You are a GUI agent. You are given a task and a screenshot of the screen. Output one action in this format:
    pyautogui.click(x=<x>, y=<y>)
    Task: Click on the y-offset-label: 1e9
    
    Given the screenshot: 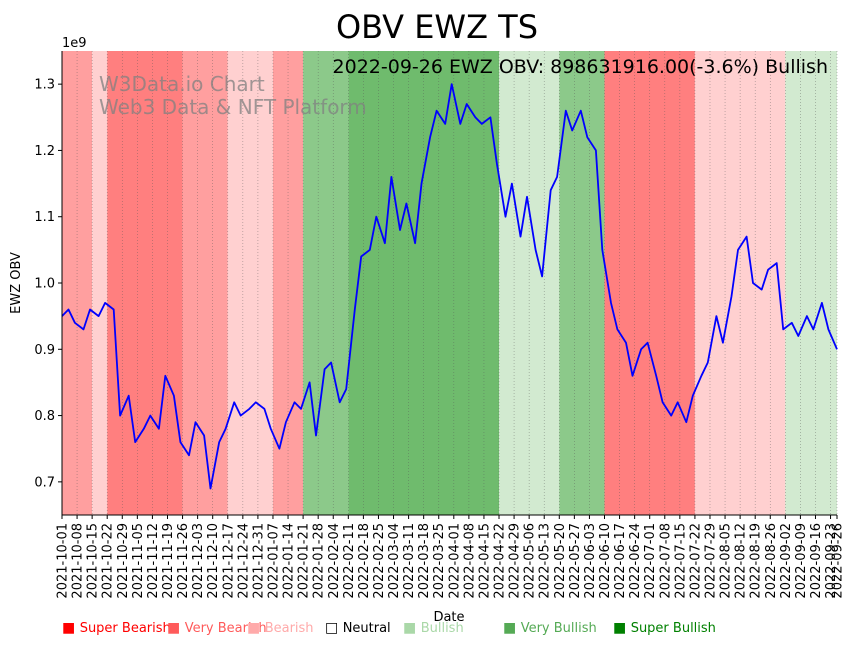 What is the action you would take?
    pyautogui.click(x=74, y=43)
    